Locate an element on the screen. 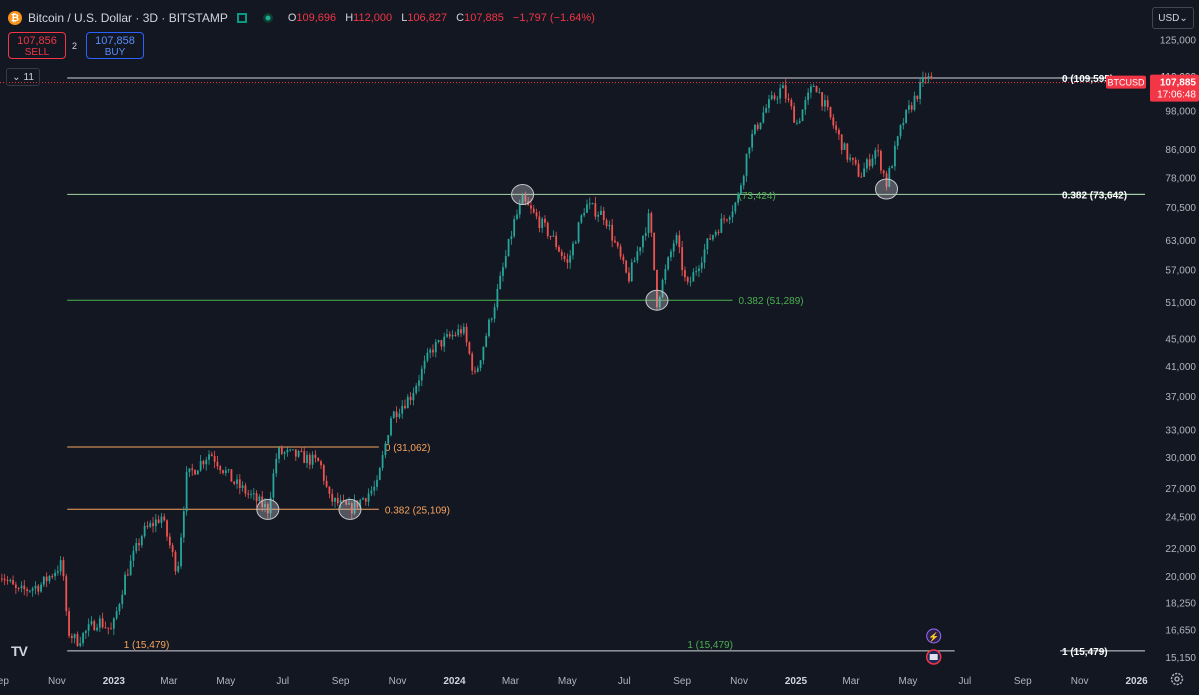 The image size is (1199, 695). sell-button: 107,856 SELL is located at coordinates (37, 45).